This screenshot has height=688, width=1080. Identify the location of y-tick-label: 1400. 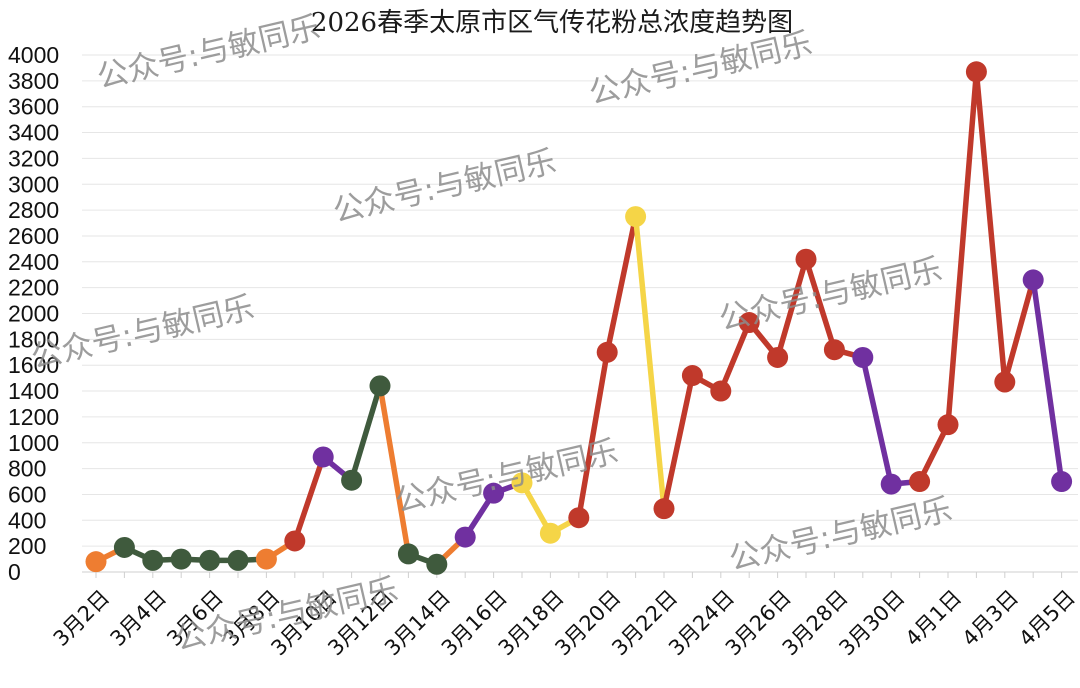
(33, 391).